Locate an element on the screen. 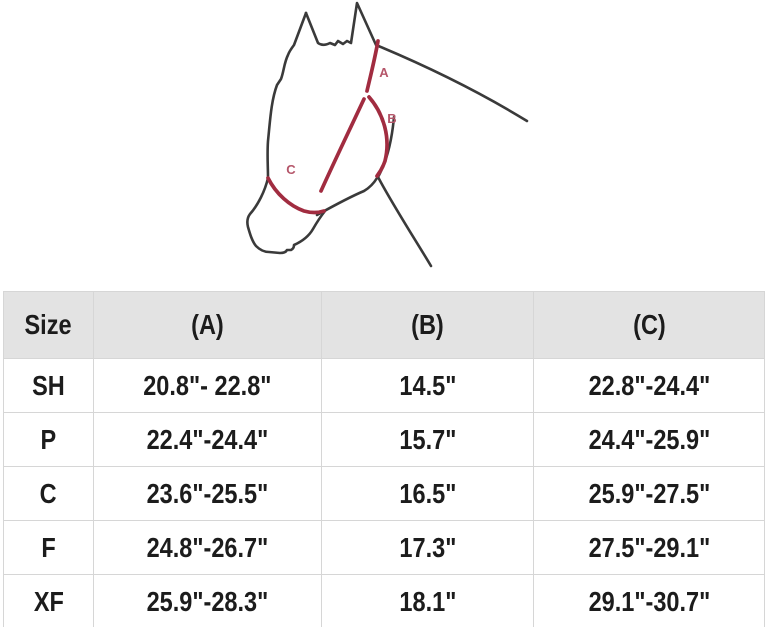  measurement-c-value: 27.5"-29.1" is located at coordinates (649, 547).